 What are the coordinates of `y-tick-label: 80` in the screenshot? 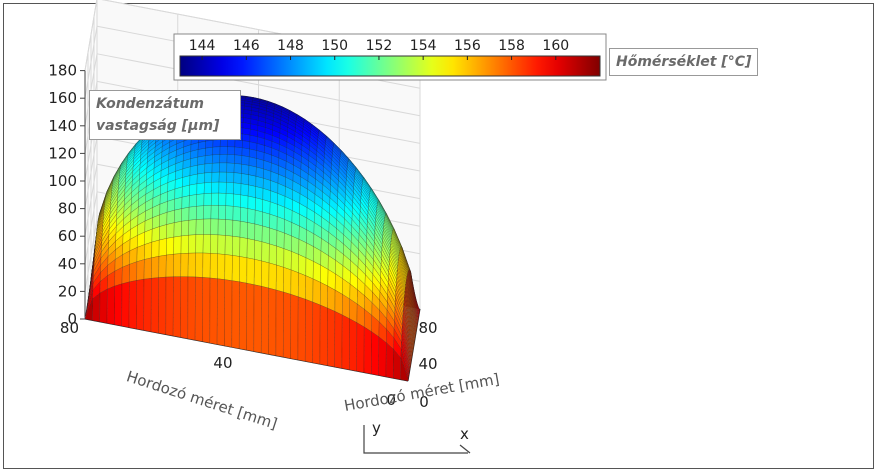 It's located at (69, 328).